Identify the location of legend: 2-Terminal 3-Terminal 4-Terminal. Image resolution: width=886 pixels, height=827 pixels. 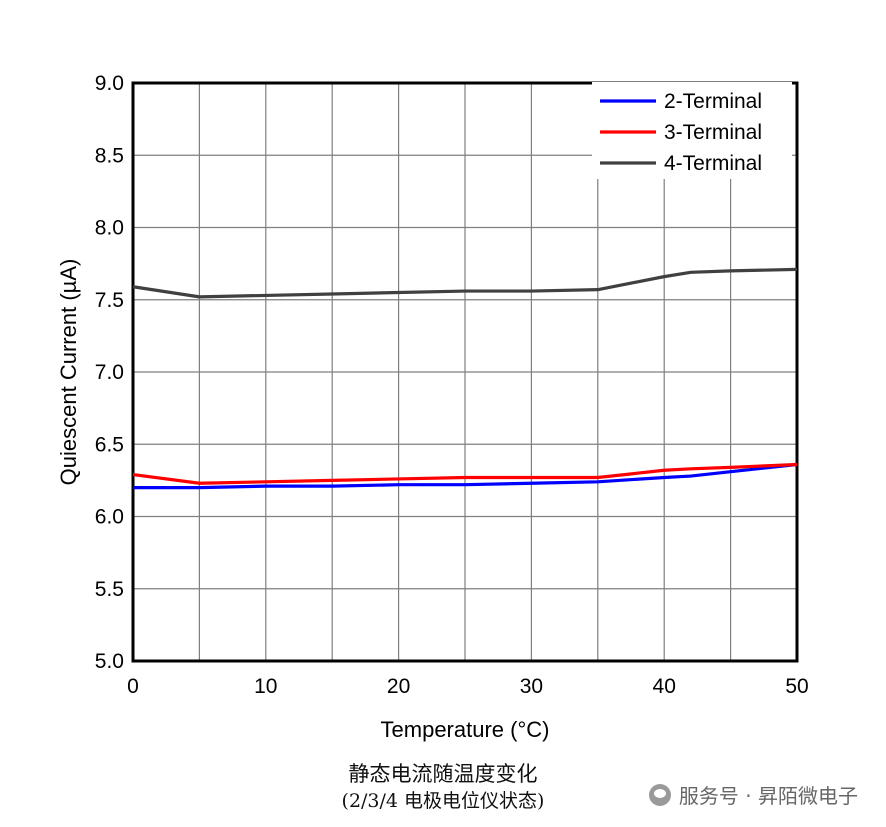
(692, 130).